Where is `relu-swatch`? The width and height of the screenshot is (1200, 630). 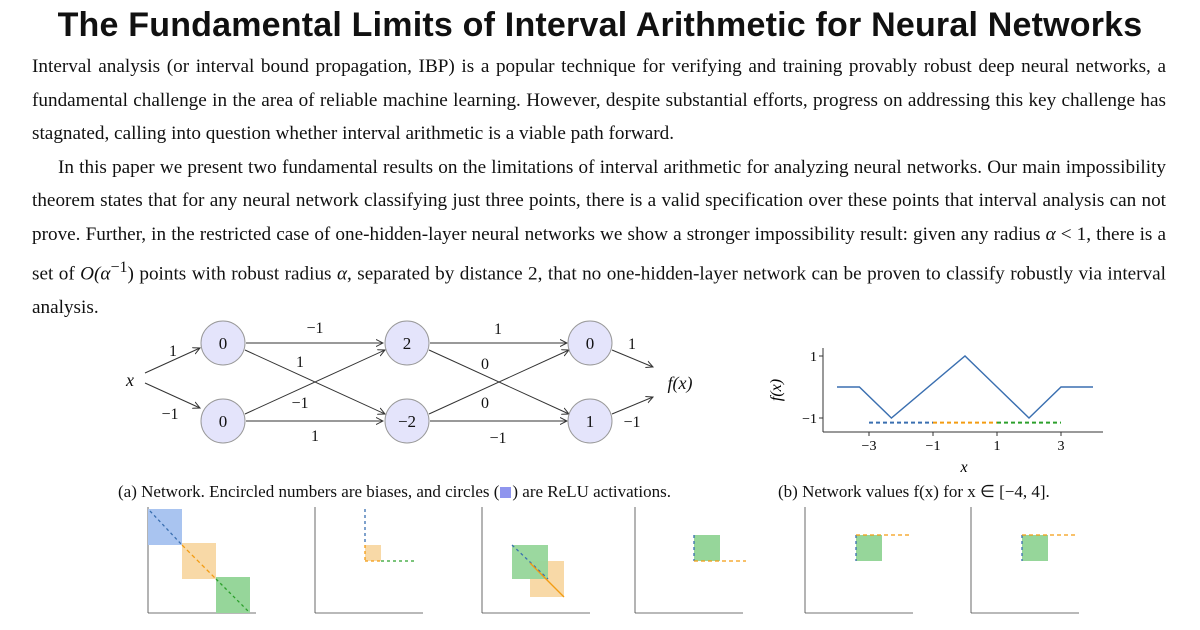 relu-swatch is located at coordinates (506, 492).